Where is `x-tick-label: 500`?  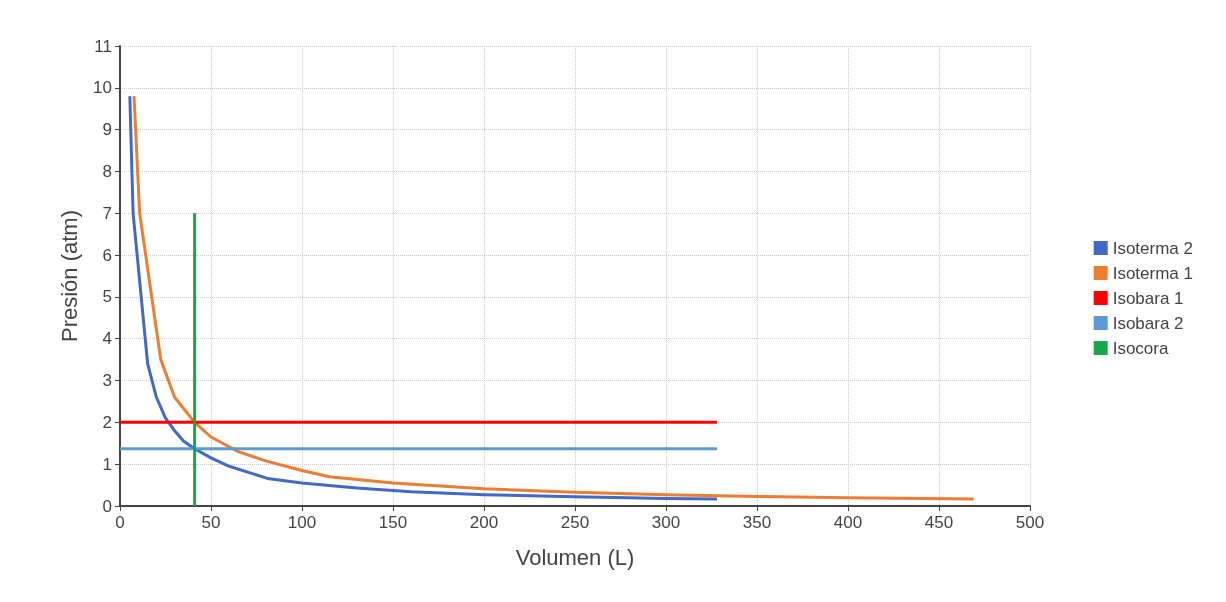 x-tick-label: 500 is located at coordinates (1030, 522).